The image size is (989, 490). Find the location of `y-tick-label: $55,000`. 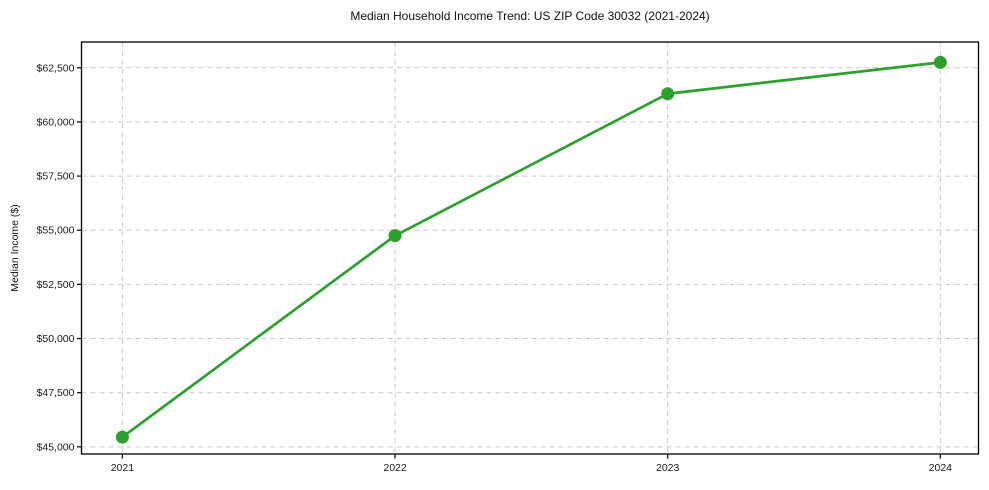

y-tick-label: $55,000 is located at coordinates (56, 231).